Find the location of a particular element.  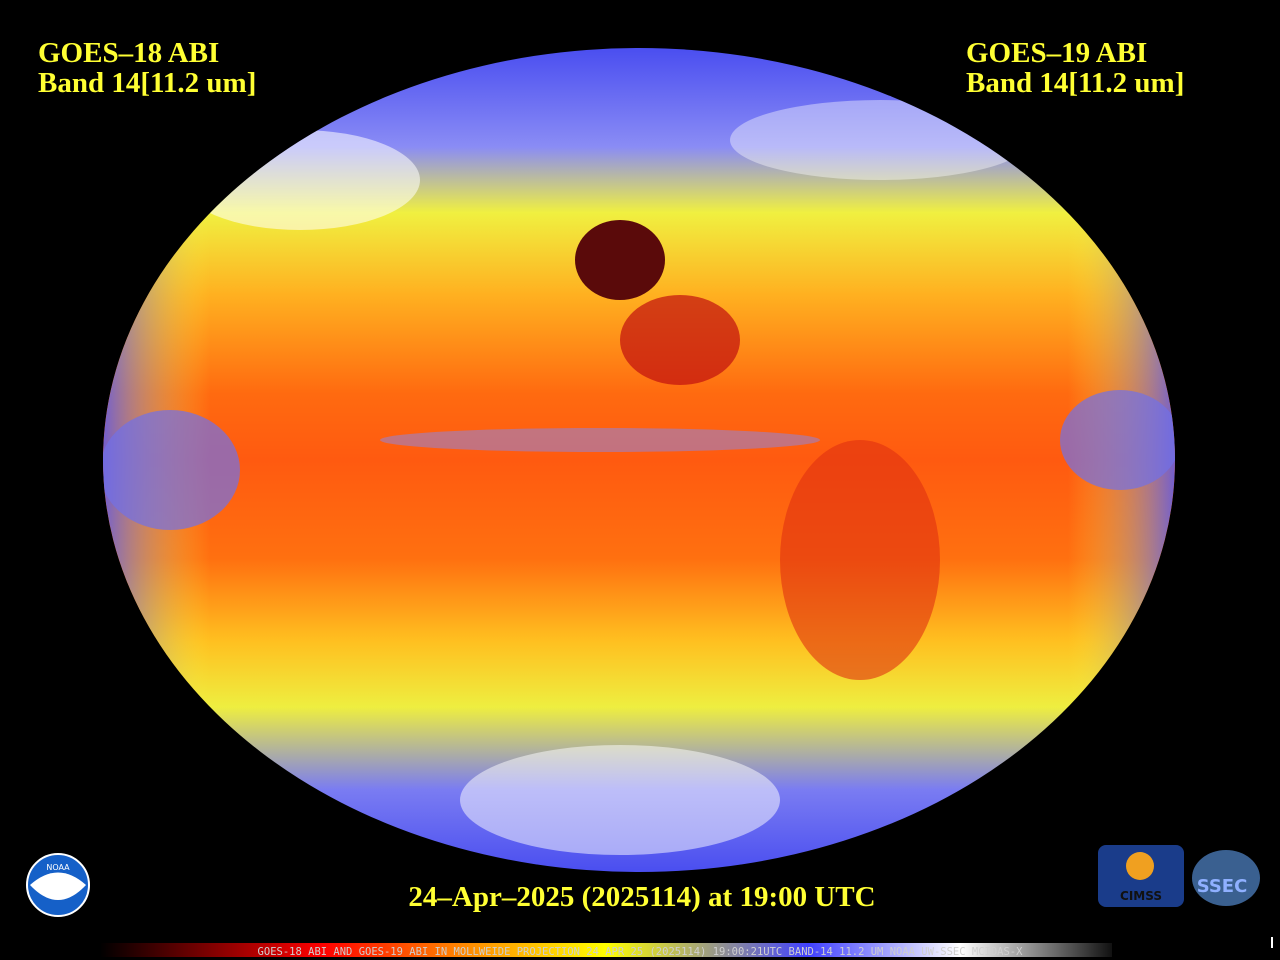

right-satellite: GOES–19 ABI is located at coordinates (1056, 53).